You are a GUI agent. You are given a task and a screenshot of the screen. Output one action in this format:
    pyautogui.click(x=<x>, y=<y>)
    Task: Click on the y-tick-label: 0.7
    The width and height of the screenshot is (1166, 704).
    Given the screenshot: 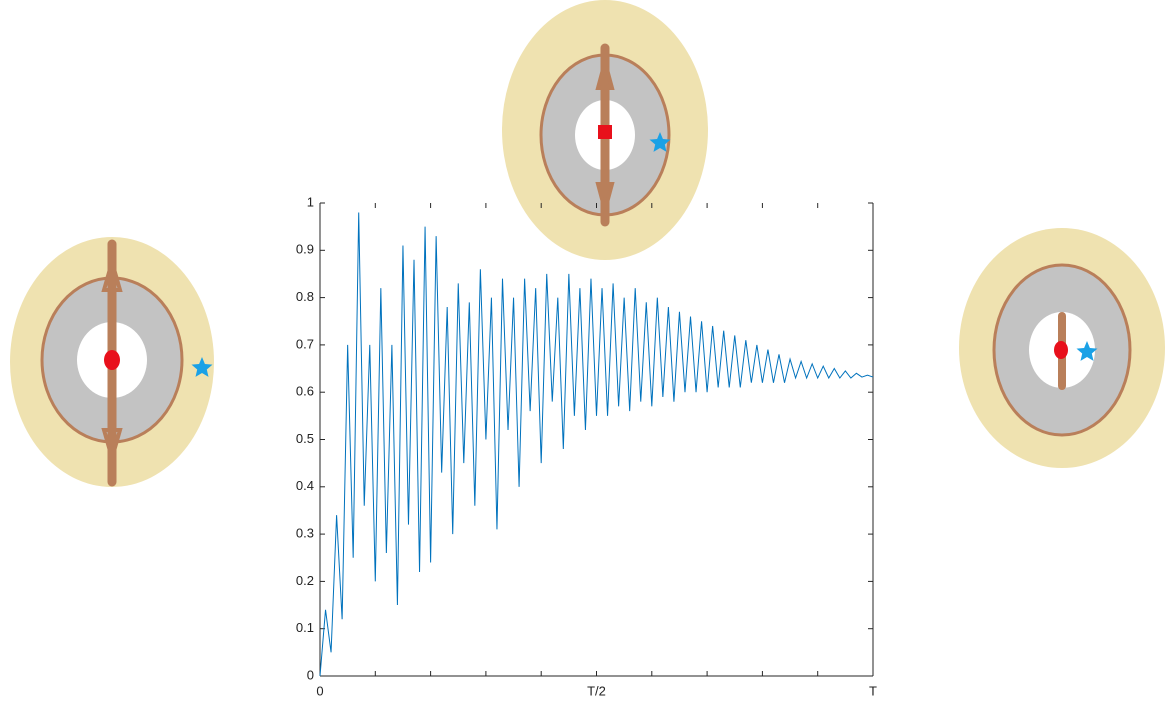 What is the action you would take?
    pyautogui.click(x=305, y=343)
    